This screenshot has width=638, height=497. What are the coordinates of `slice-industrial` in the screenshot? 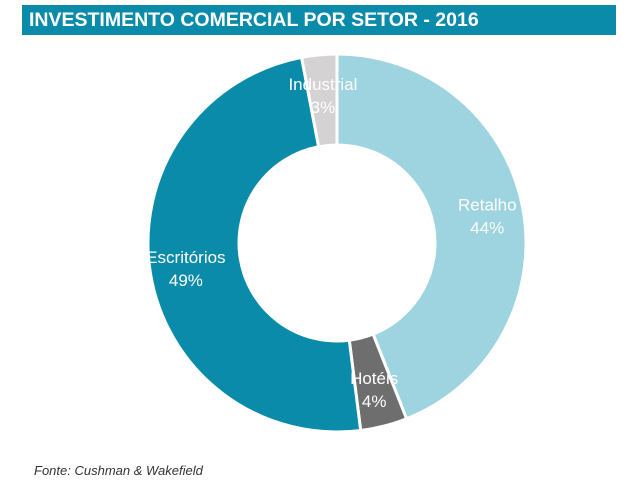 It's located at (319, 100).